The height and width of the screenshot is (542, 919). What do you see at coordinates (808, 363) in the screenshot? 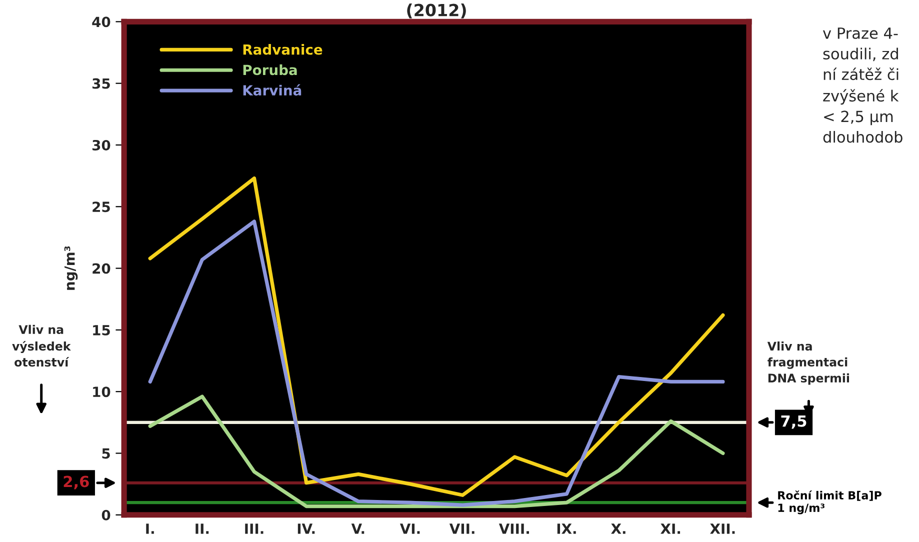
I see `text: Vliv na fragmentaci DNA spermii` at bounding box center [808, 363].